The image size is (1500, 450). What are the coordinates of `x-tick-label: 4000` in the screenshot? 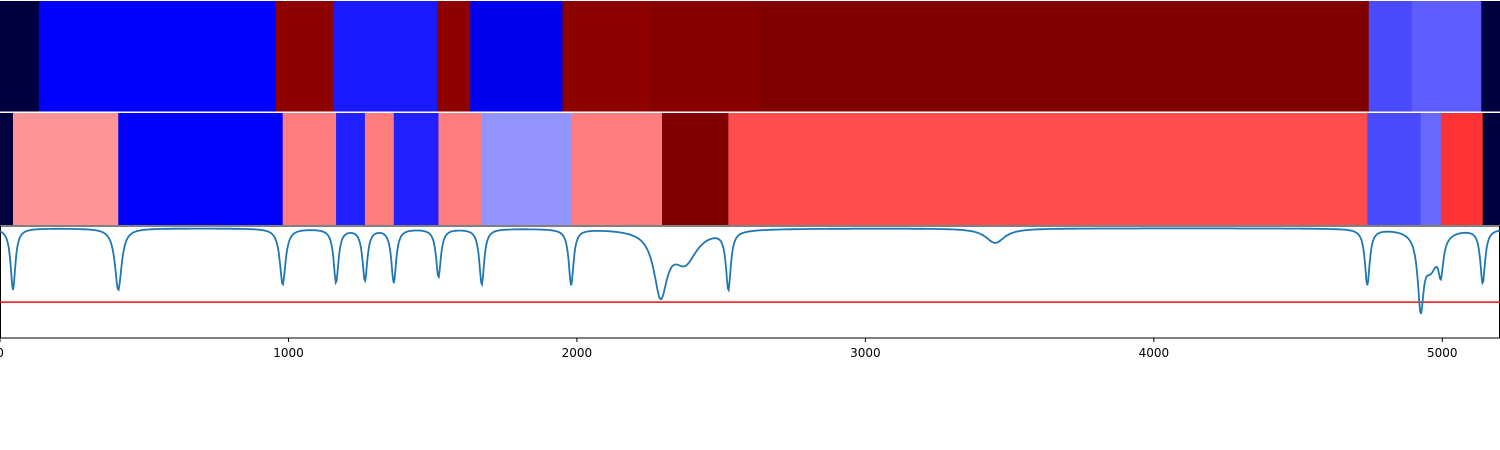 It's located at (1154, 353).